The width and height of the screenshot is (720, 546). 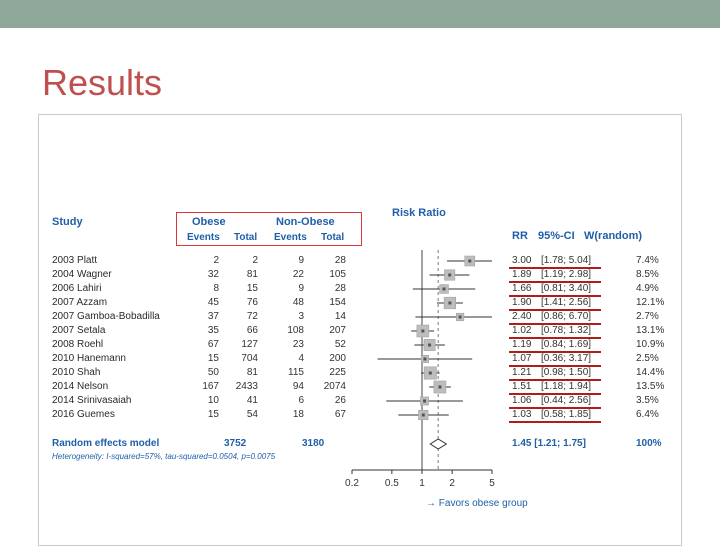 What do you see at coordinates (106, 316) in the screenshot?
I see `row-study: 2007 Gamboa-Bobadilla` at bounding box center [106, 316].